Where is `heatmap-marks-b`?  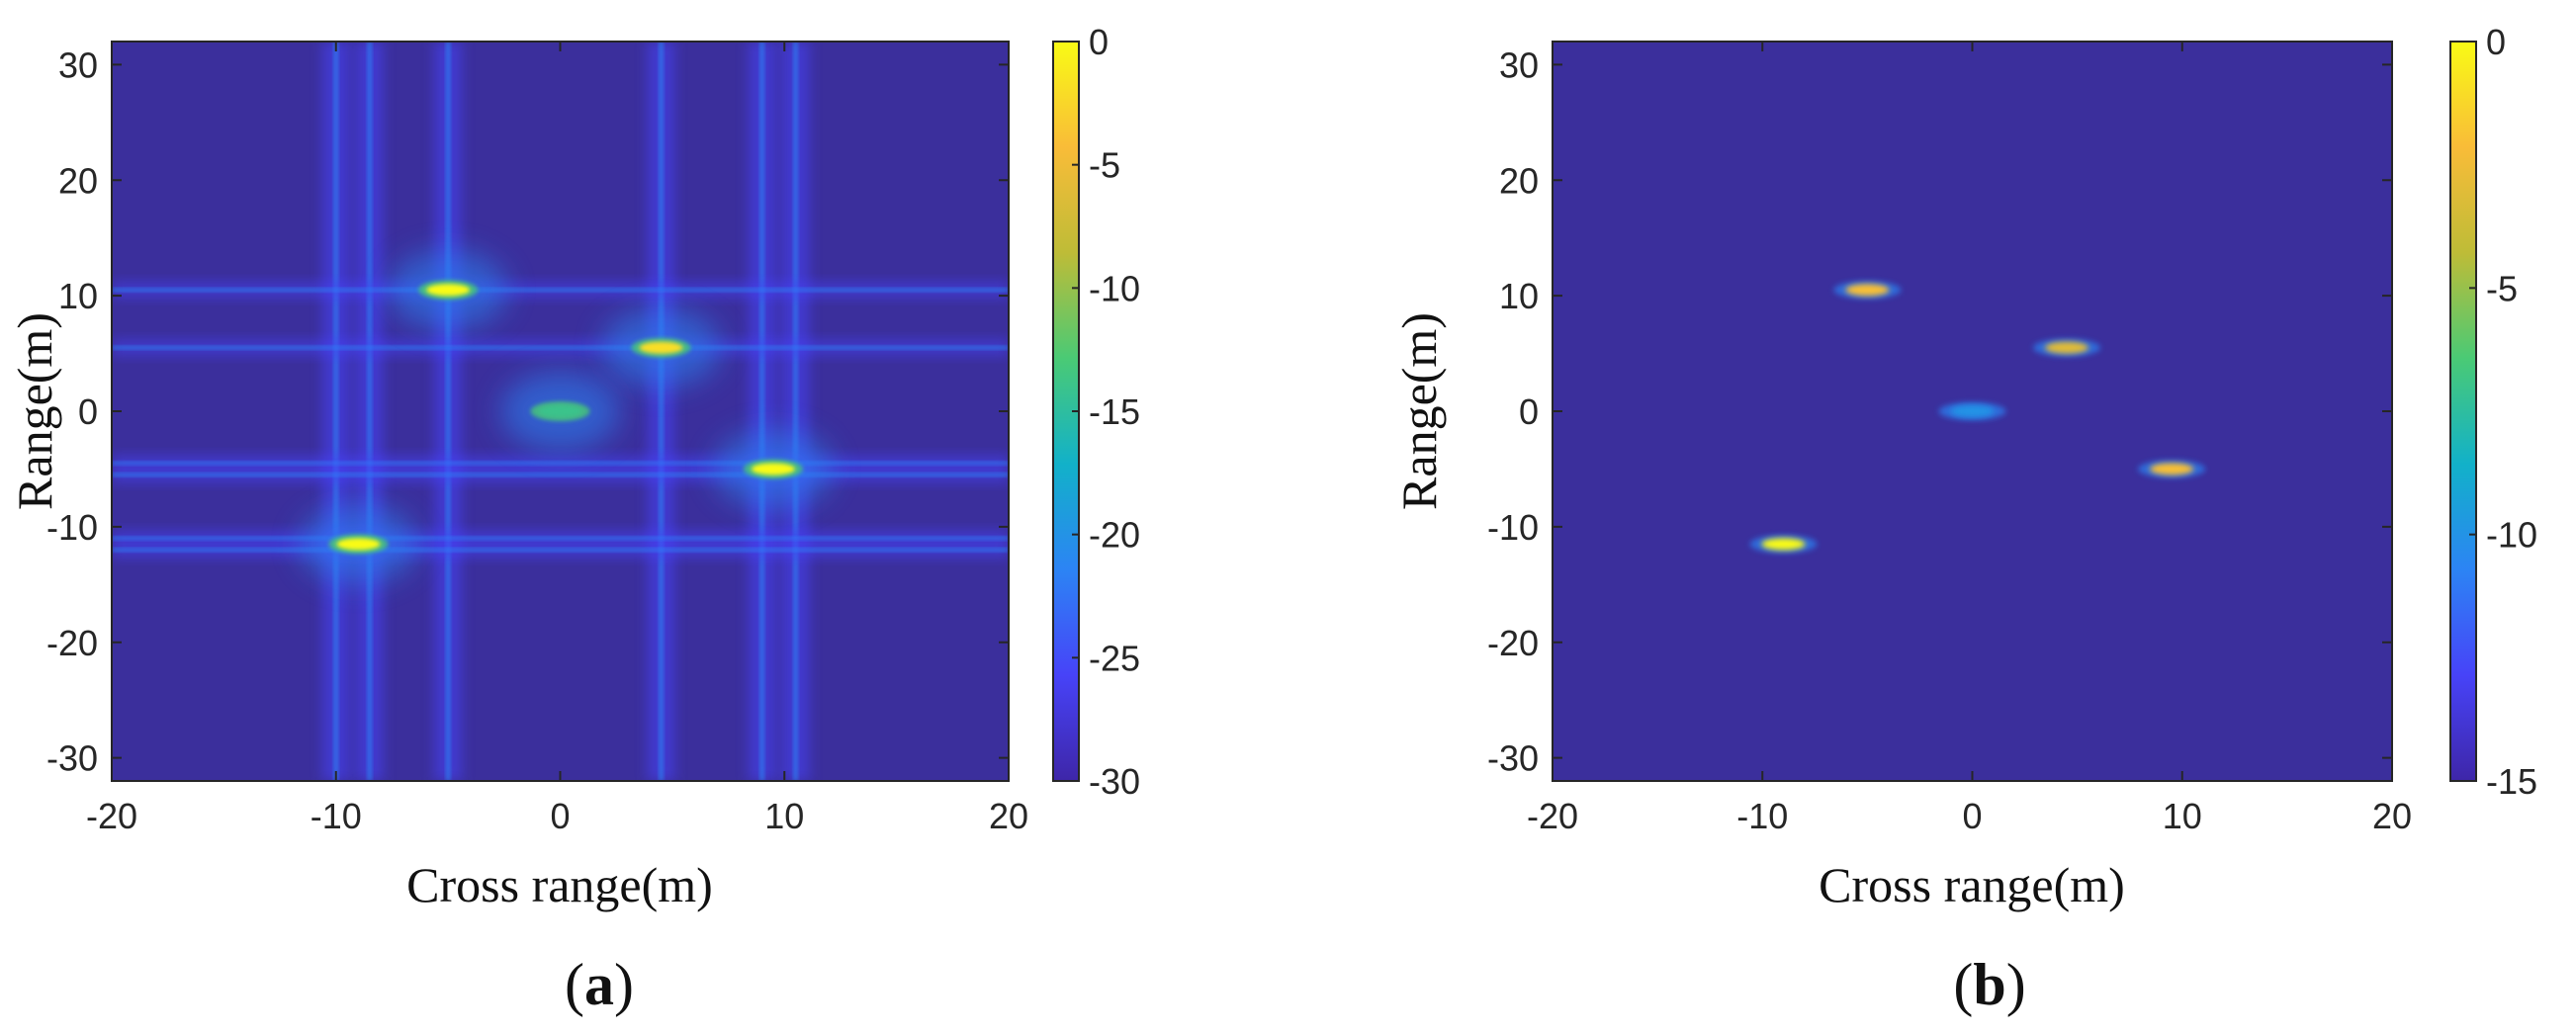 heatmap-marks-b is located at coordinates (1977, 417).